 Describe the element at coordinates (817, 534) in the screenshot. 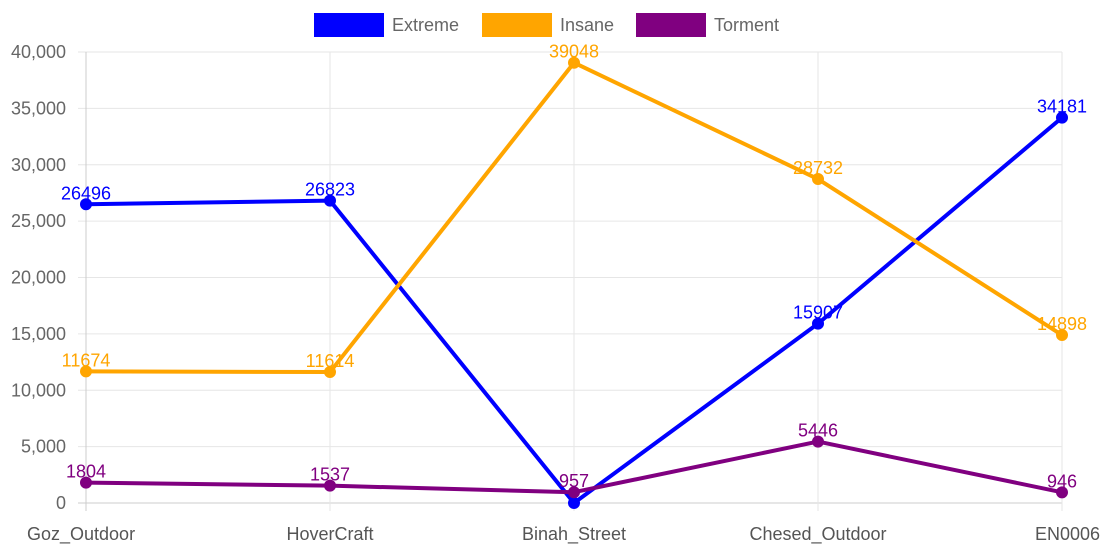

I see `x-tick-label: Chesed_Outdoor` at that location.